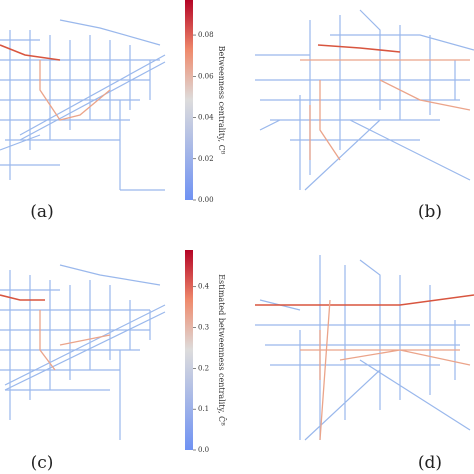  Describe the element at coordinates (221, 100) in the screenshot. I see `colorbar-label: Betweenness centrality, Cᴮ` at that location.